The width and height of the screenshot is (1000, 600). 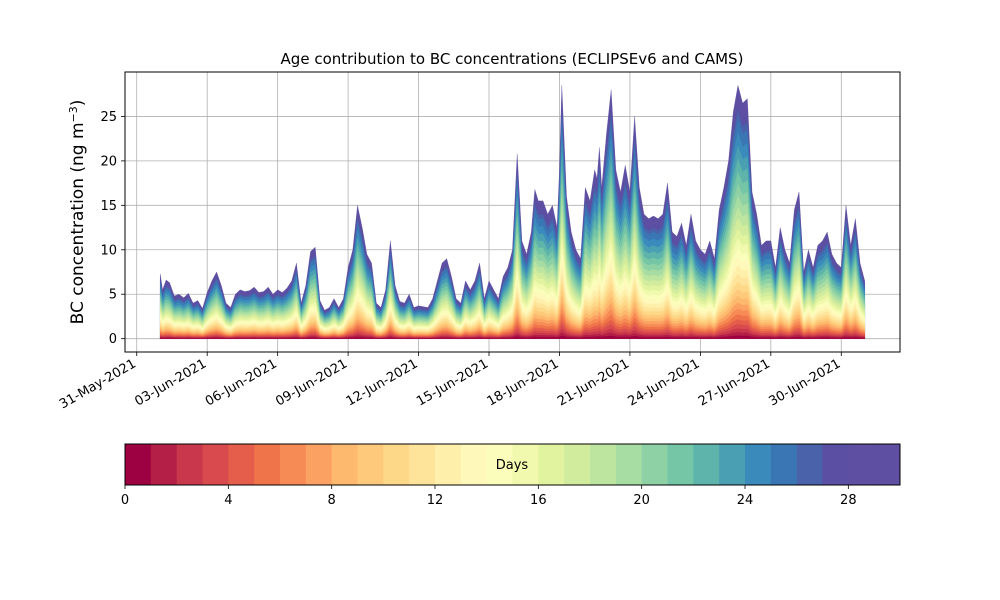 I want to click on colorbar-cells, so click(x=513, y=464).